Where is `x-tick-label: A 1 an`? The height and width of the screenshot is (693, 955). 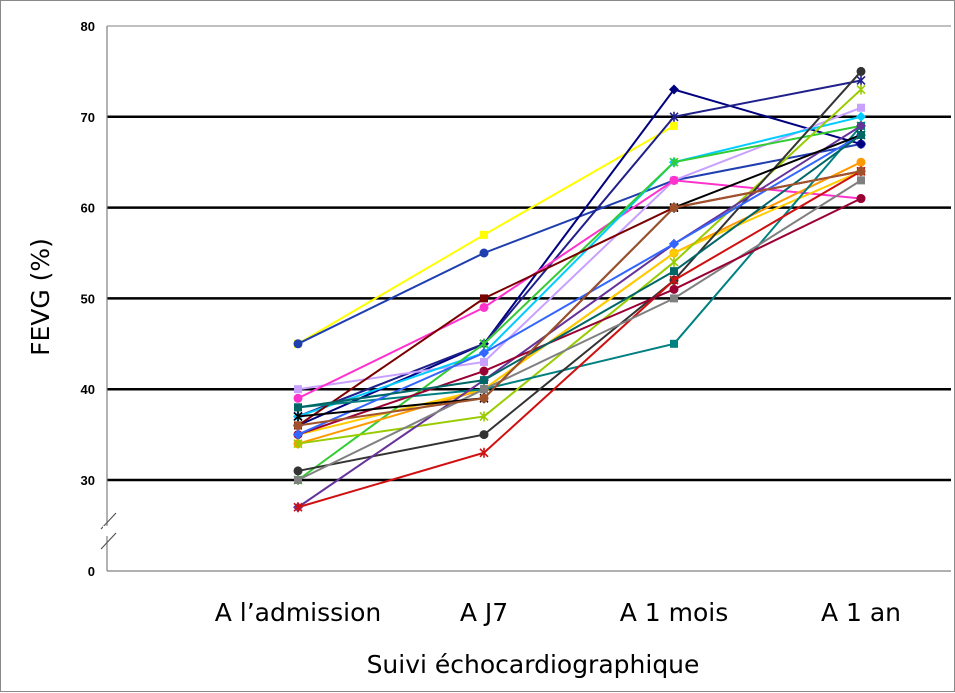
x-tick-label: A 1 an is located at coordinates (861, 612).